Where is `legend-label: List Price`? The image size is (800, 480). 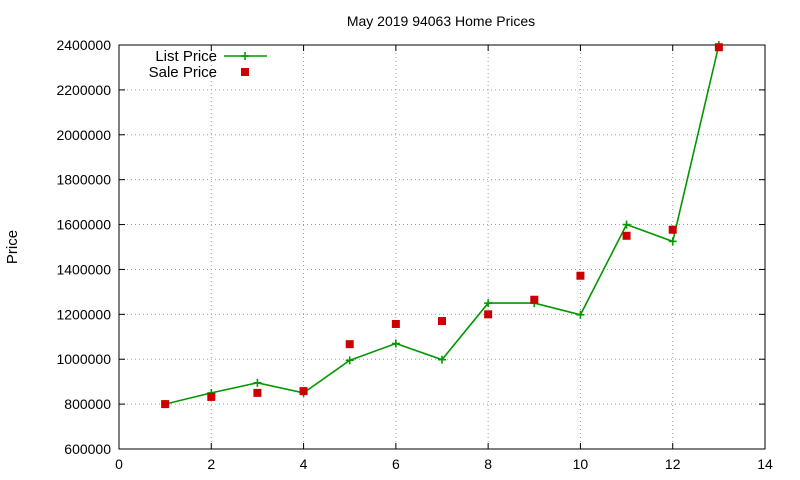 legend-label: List Price is located at coordinates (186, 56).